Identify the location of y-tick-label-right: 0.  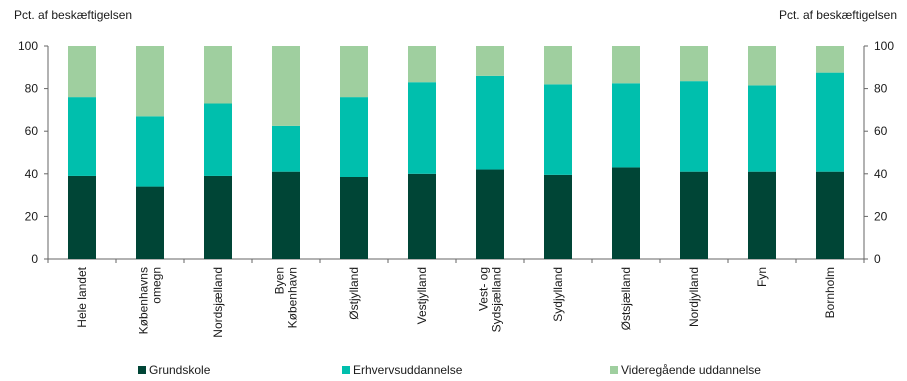
(877, 259).